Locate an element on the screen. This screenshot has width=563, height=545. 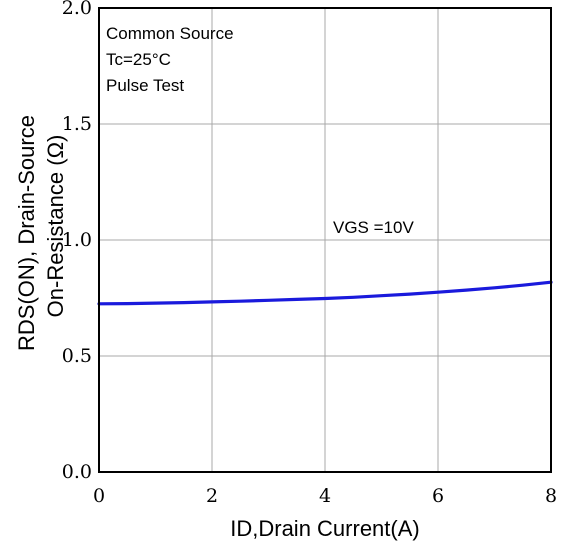
y-tick-label: 1.0 is located at coordinates (77, 240).